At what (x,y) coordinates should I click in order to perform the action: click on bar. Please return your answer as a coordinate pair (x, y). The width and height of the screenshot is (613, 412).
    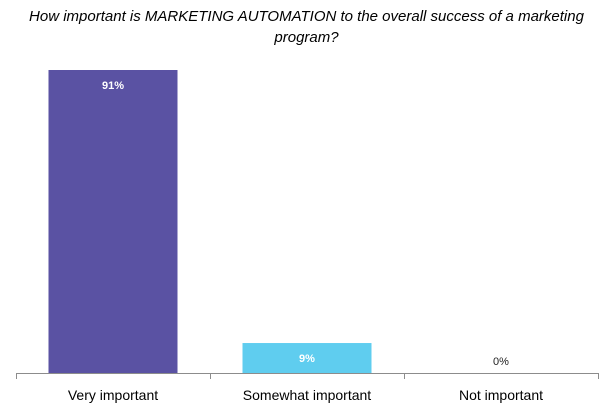
    Looking at the image, I should click on (307, 358).